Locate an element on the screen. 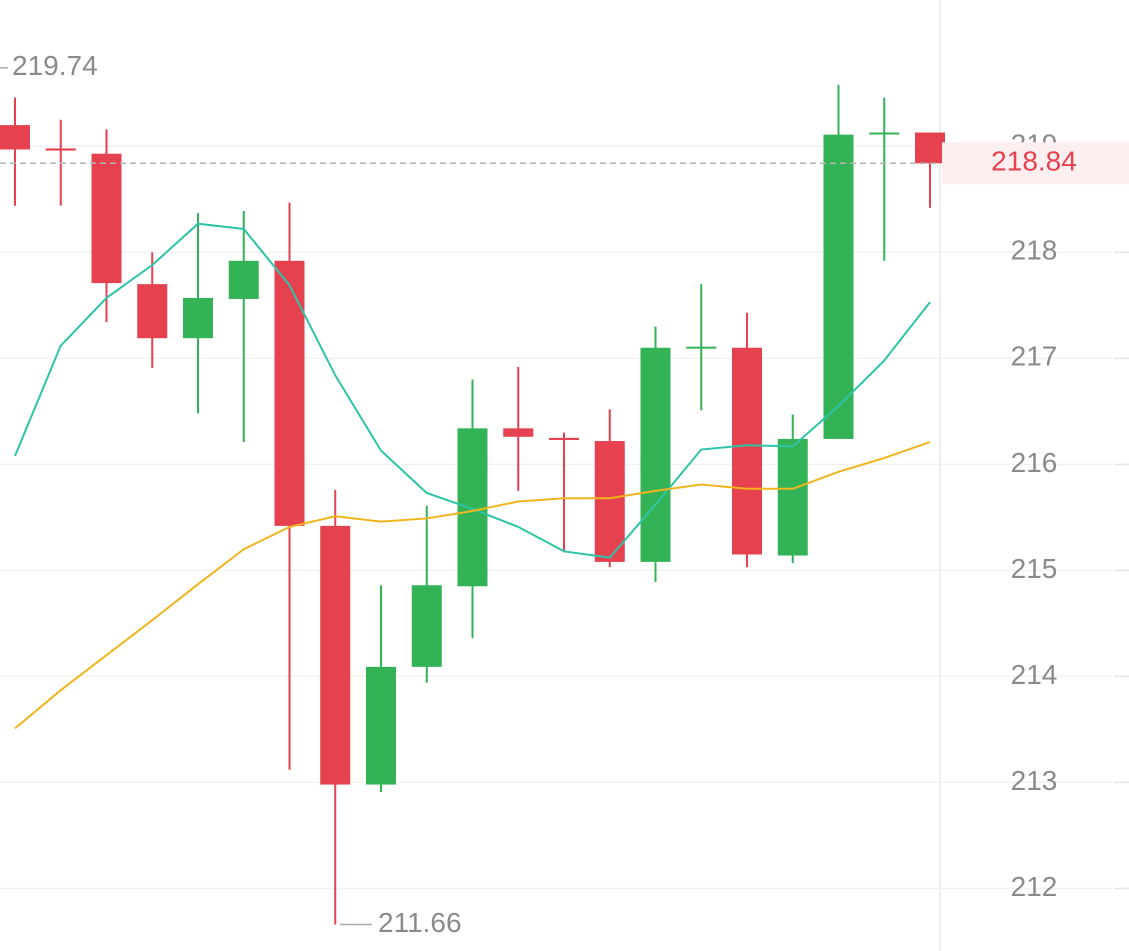 Image resolution: width=1129 pixels, height=951 pixels. last-price-box is located at coordinates (1035, 163).